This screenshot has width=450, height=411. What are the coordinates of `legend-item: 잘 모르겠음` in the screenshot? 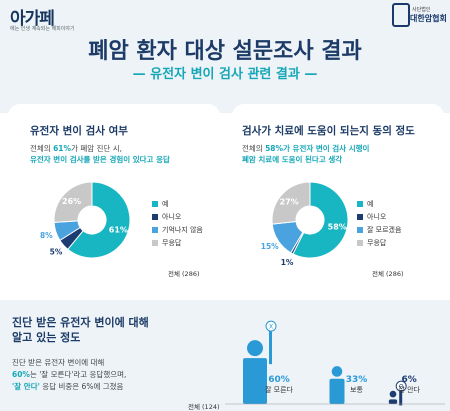 It's located at (379, 229).